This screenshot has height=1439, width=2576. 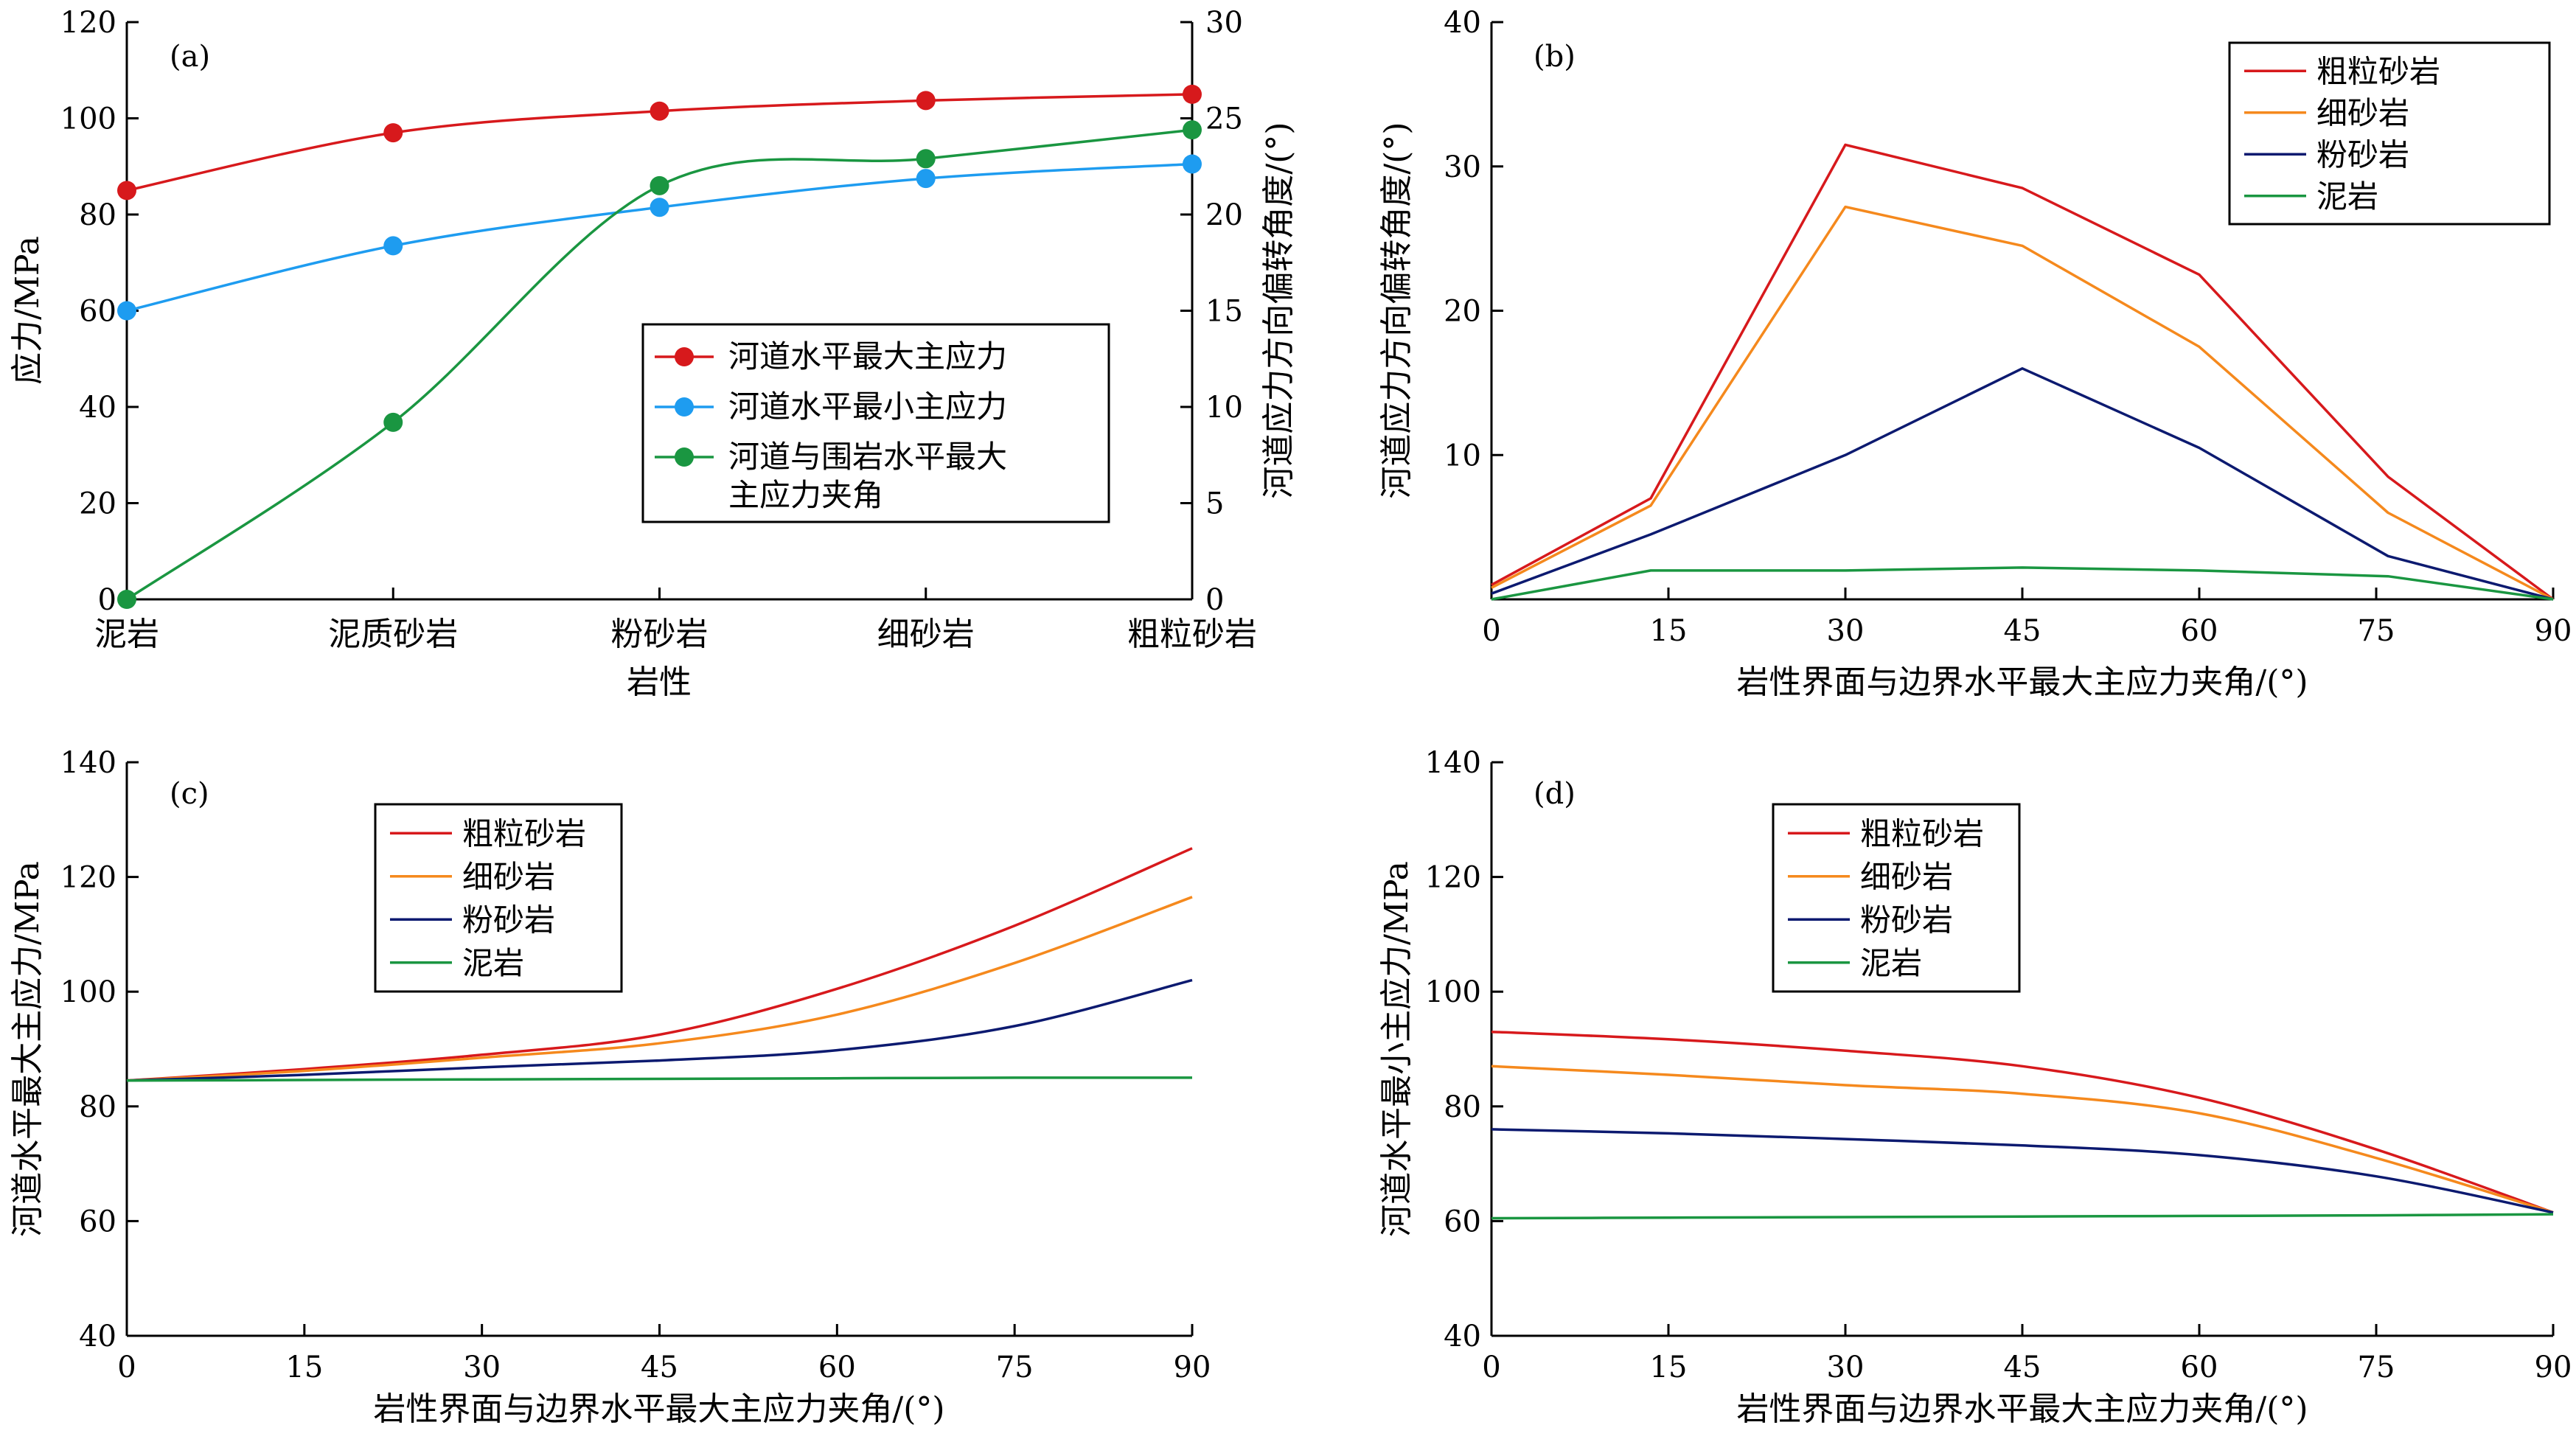 What do you see at coordinates (1555, 794) in the screenshot?
I see `panel-label: (d)` at bounding box center [1555, 794].